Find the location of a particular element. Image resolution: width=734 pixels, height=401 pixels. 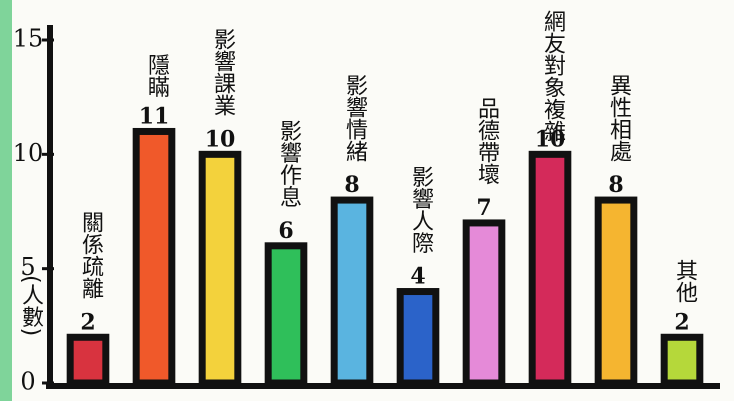

category-label: 異性相處 is located at coordinates (619, 118).